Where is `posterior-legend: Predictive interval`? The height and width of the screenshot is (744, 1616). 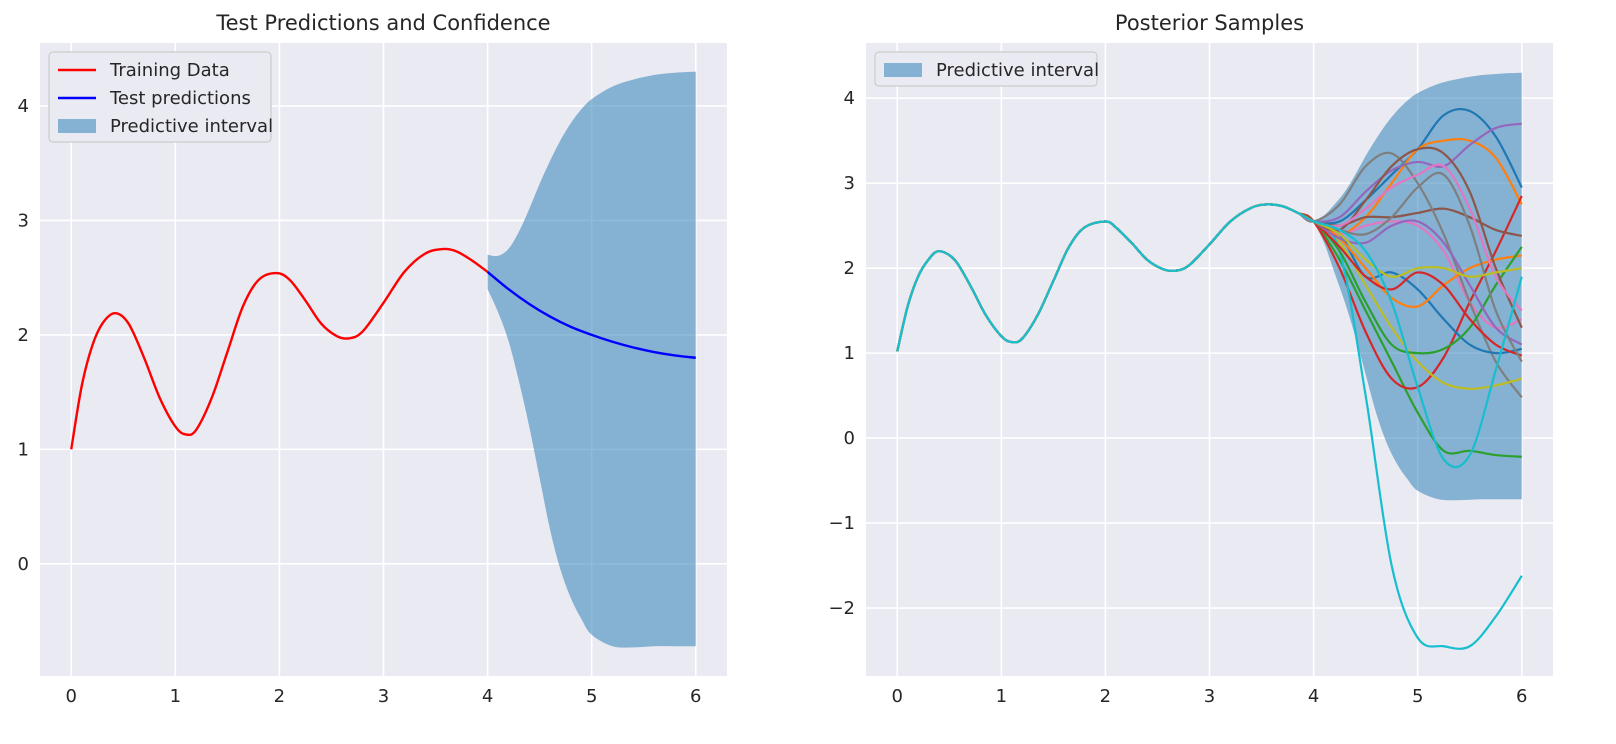 posterior-legend: Predictive interval is located at coordinates (986, 69).